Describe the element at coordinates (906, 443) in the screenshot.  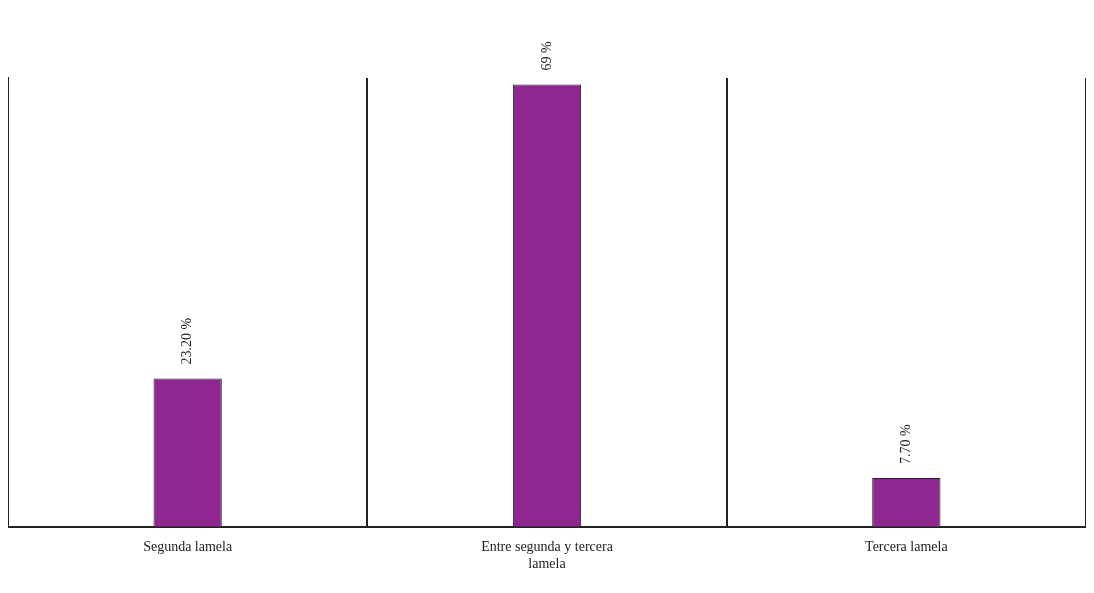
I see `data-label: 7.70 %` at that location.